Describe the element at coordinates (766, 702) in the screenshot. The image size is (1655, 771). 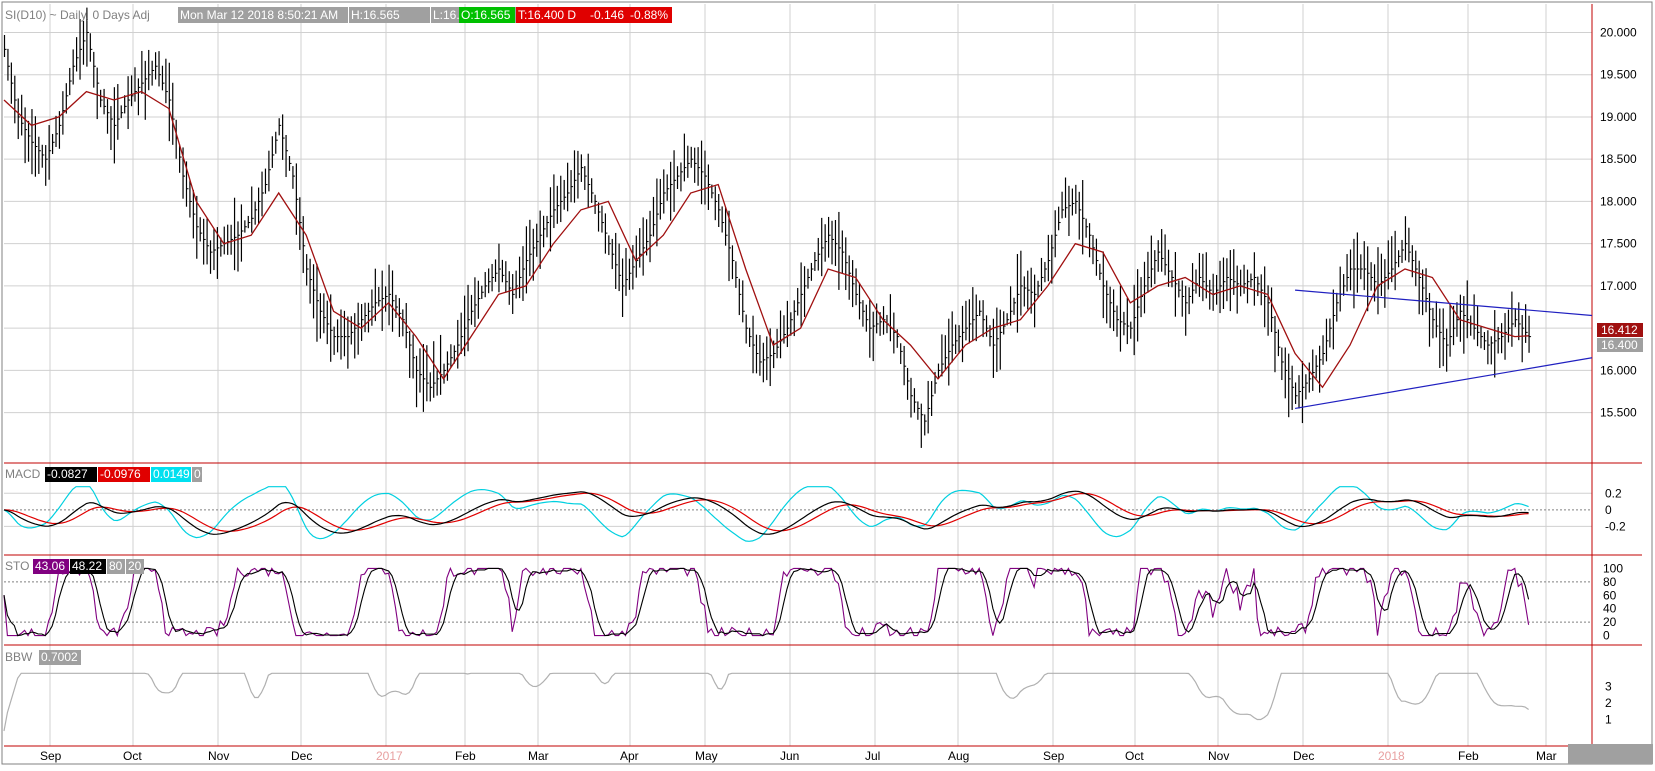
I see `bbw-line` at that location.